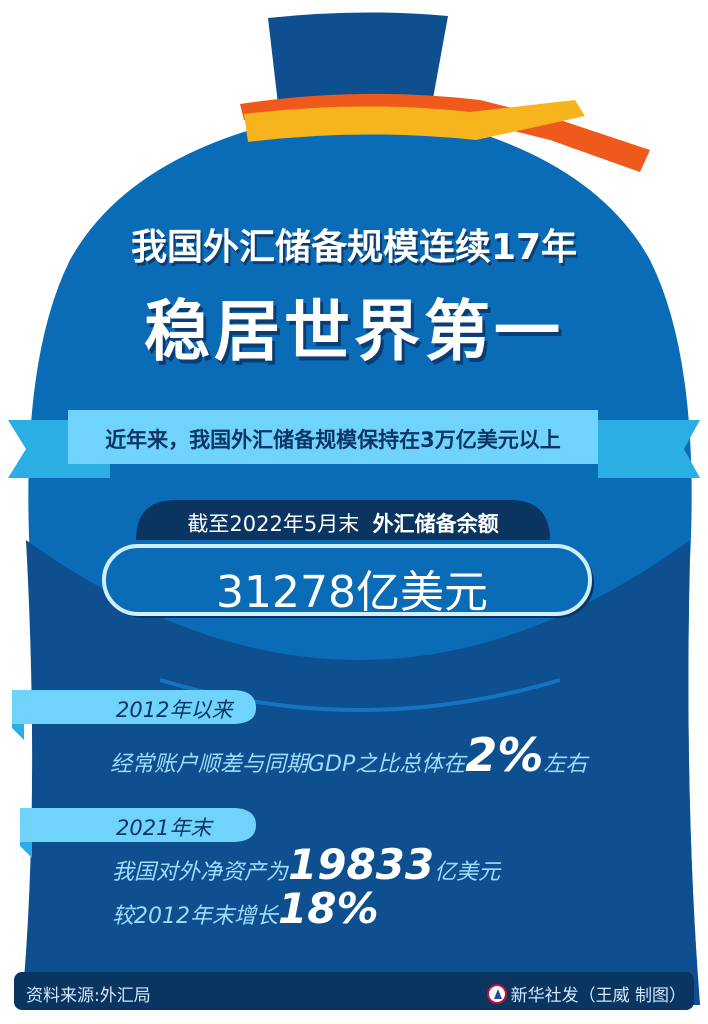 The width and height of the screenshot is (708, 1024). Describe the element at coordinates (200, 872) in the screenshot. I see `fact-2-prefix: 我国对外净资产为` at that location.